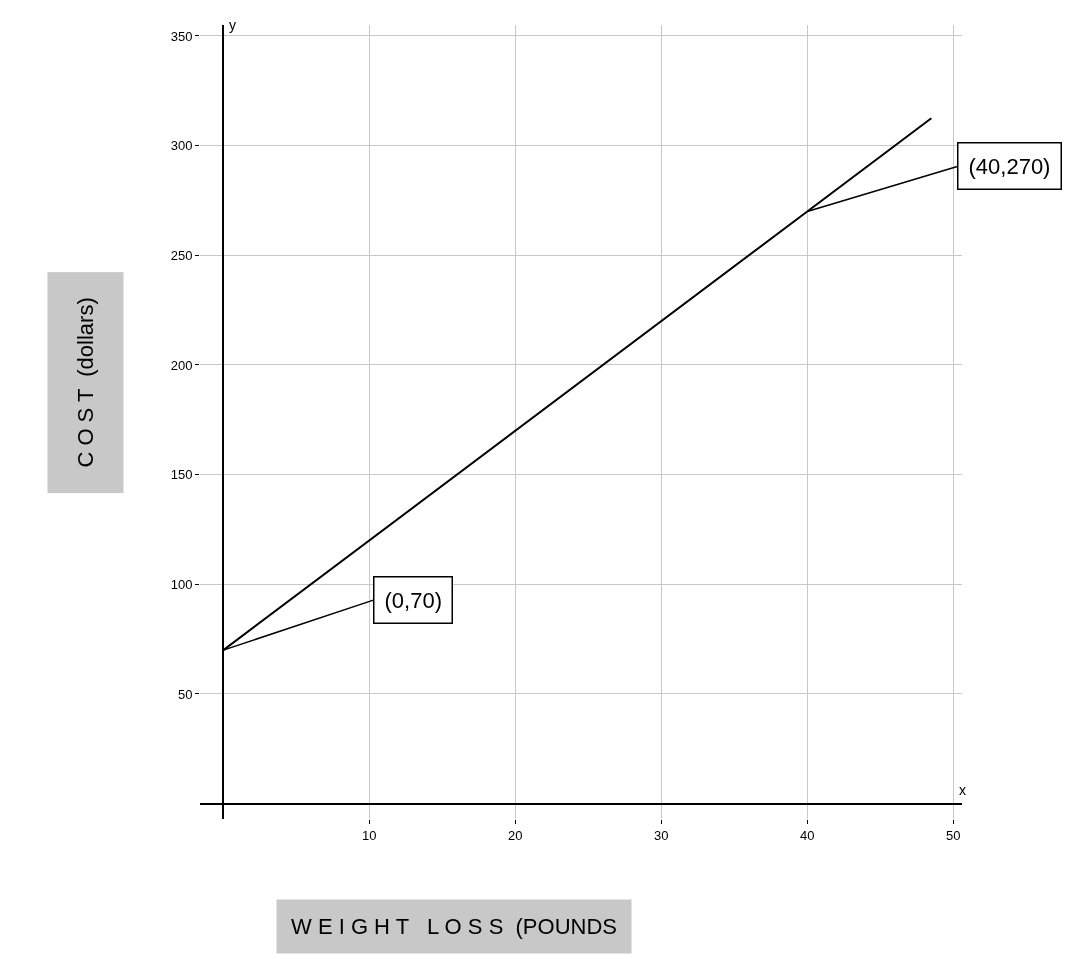 The height and width of the screenshot is (959, 1087). Describe the element at coordinates (515, 835) in the screenshot. I see `x-tick-label: 20` at that location.